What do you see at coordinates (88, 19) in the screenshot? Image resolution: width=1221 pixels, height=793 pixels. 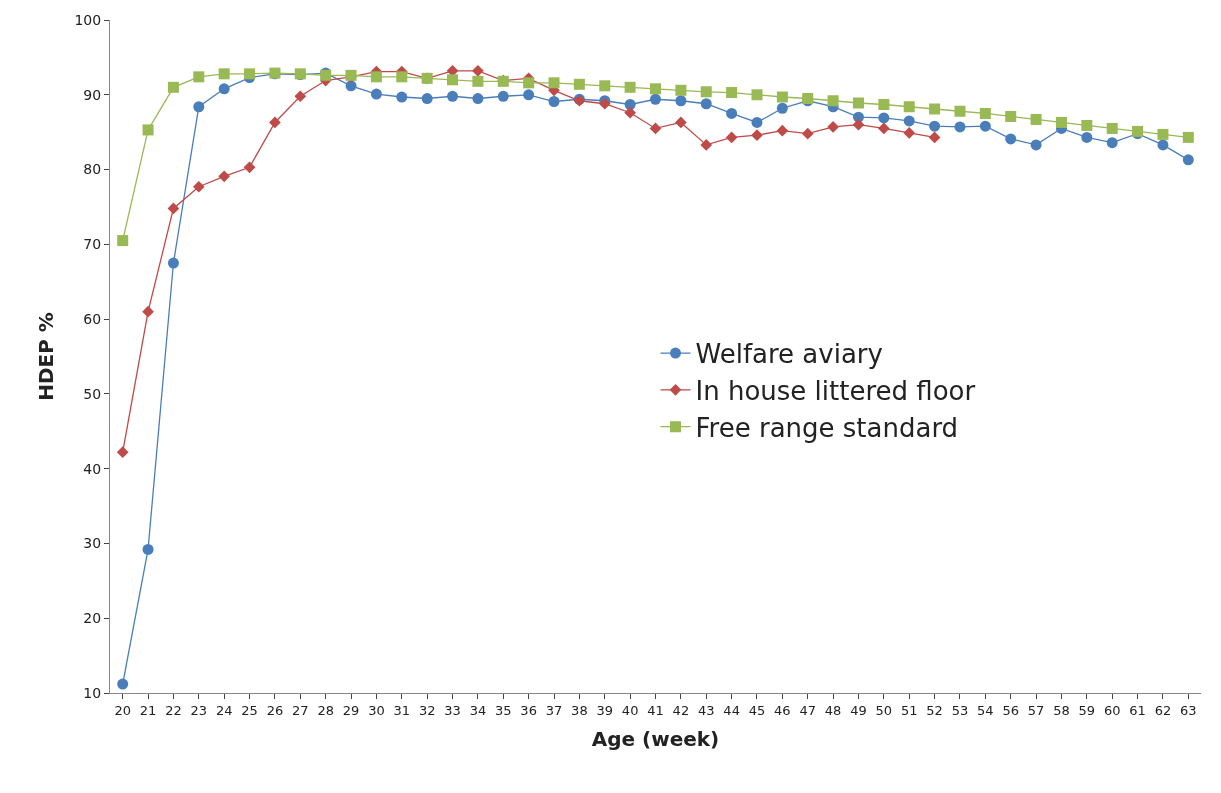 I see `y-tick-label: 100` at bounding box center [88, 19].